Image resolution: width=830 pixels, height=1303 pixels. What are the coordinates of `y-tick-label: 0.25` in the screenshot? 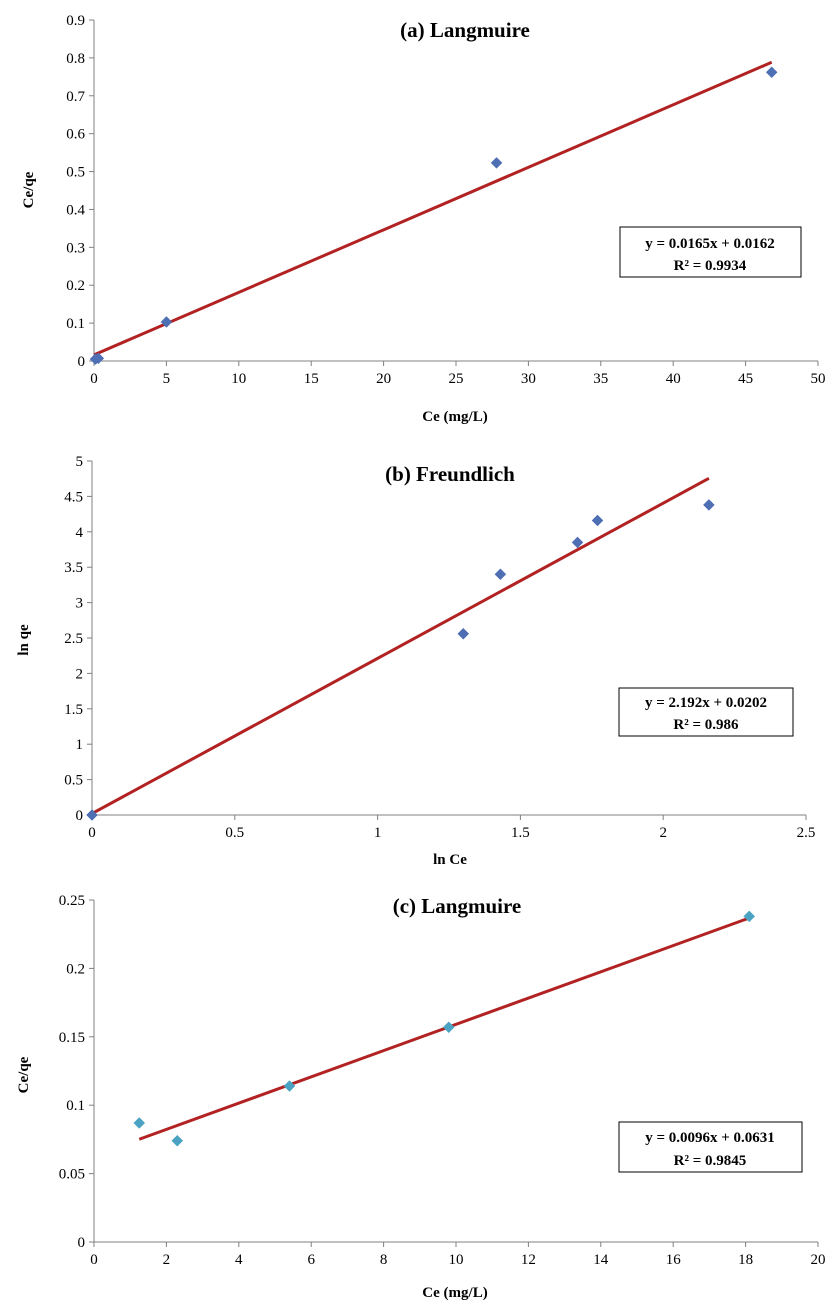 It's located at (72, 901).